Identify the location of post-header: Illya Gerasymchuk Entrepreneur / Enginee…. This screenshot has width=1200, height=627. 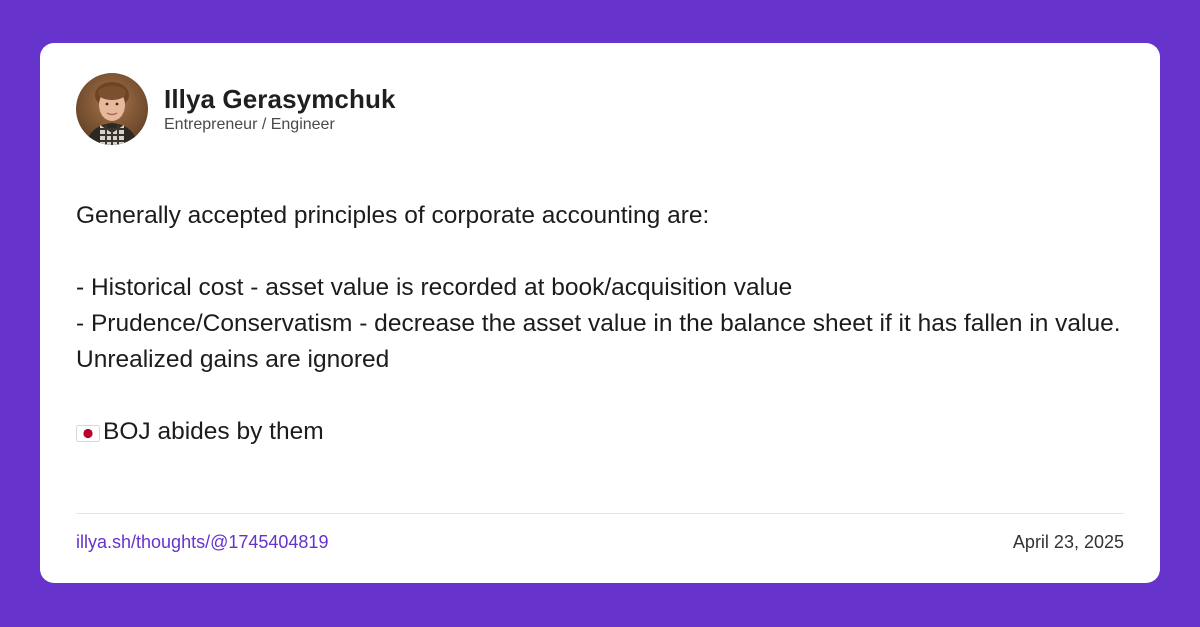
(236, 109).